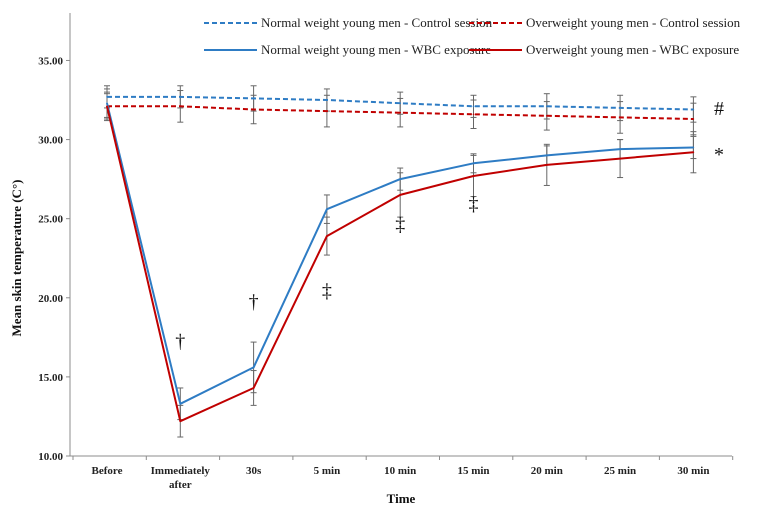 This screenshot has height=519, width=757. What do you see at coordinates (181, 471) in the screenshot?
I see `x-tick-label: Immediately` at bounding box center [181, 471].